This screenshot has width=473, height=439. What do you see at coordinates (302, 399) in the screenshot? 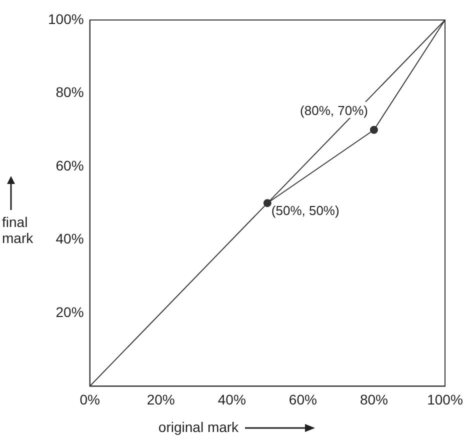
I see `x-tick-label: 60%` at bounding box center [302, 399].